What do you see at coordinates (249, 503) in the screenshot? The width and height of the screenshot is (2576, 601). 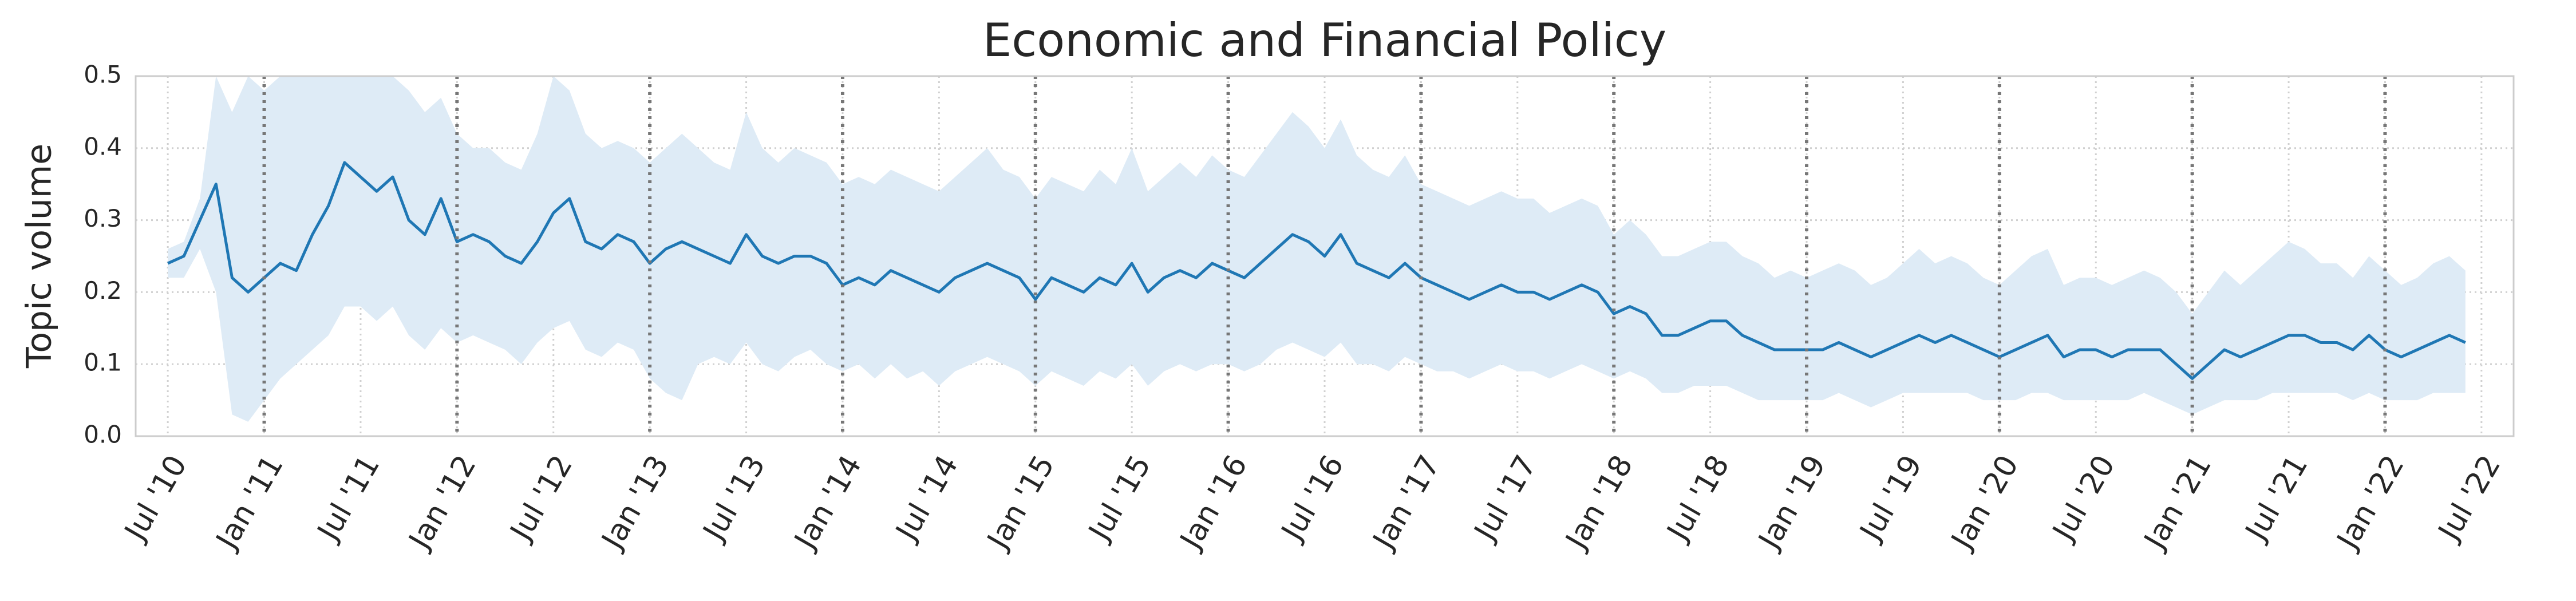 I see `x-tick-label: Jan '11` at bounding box center [249, 503].